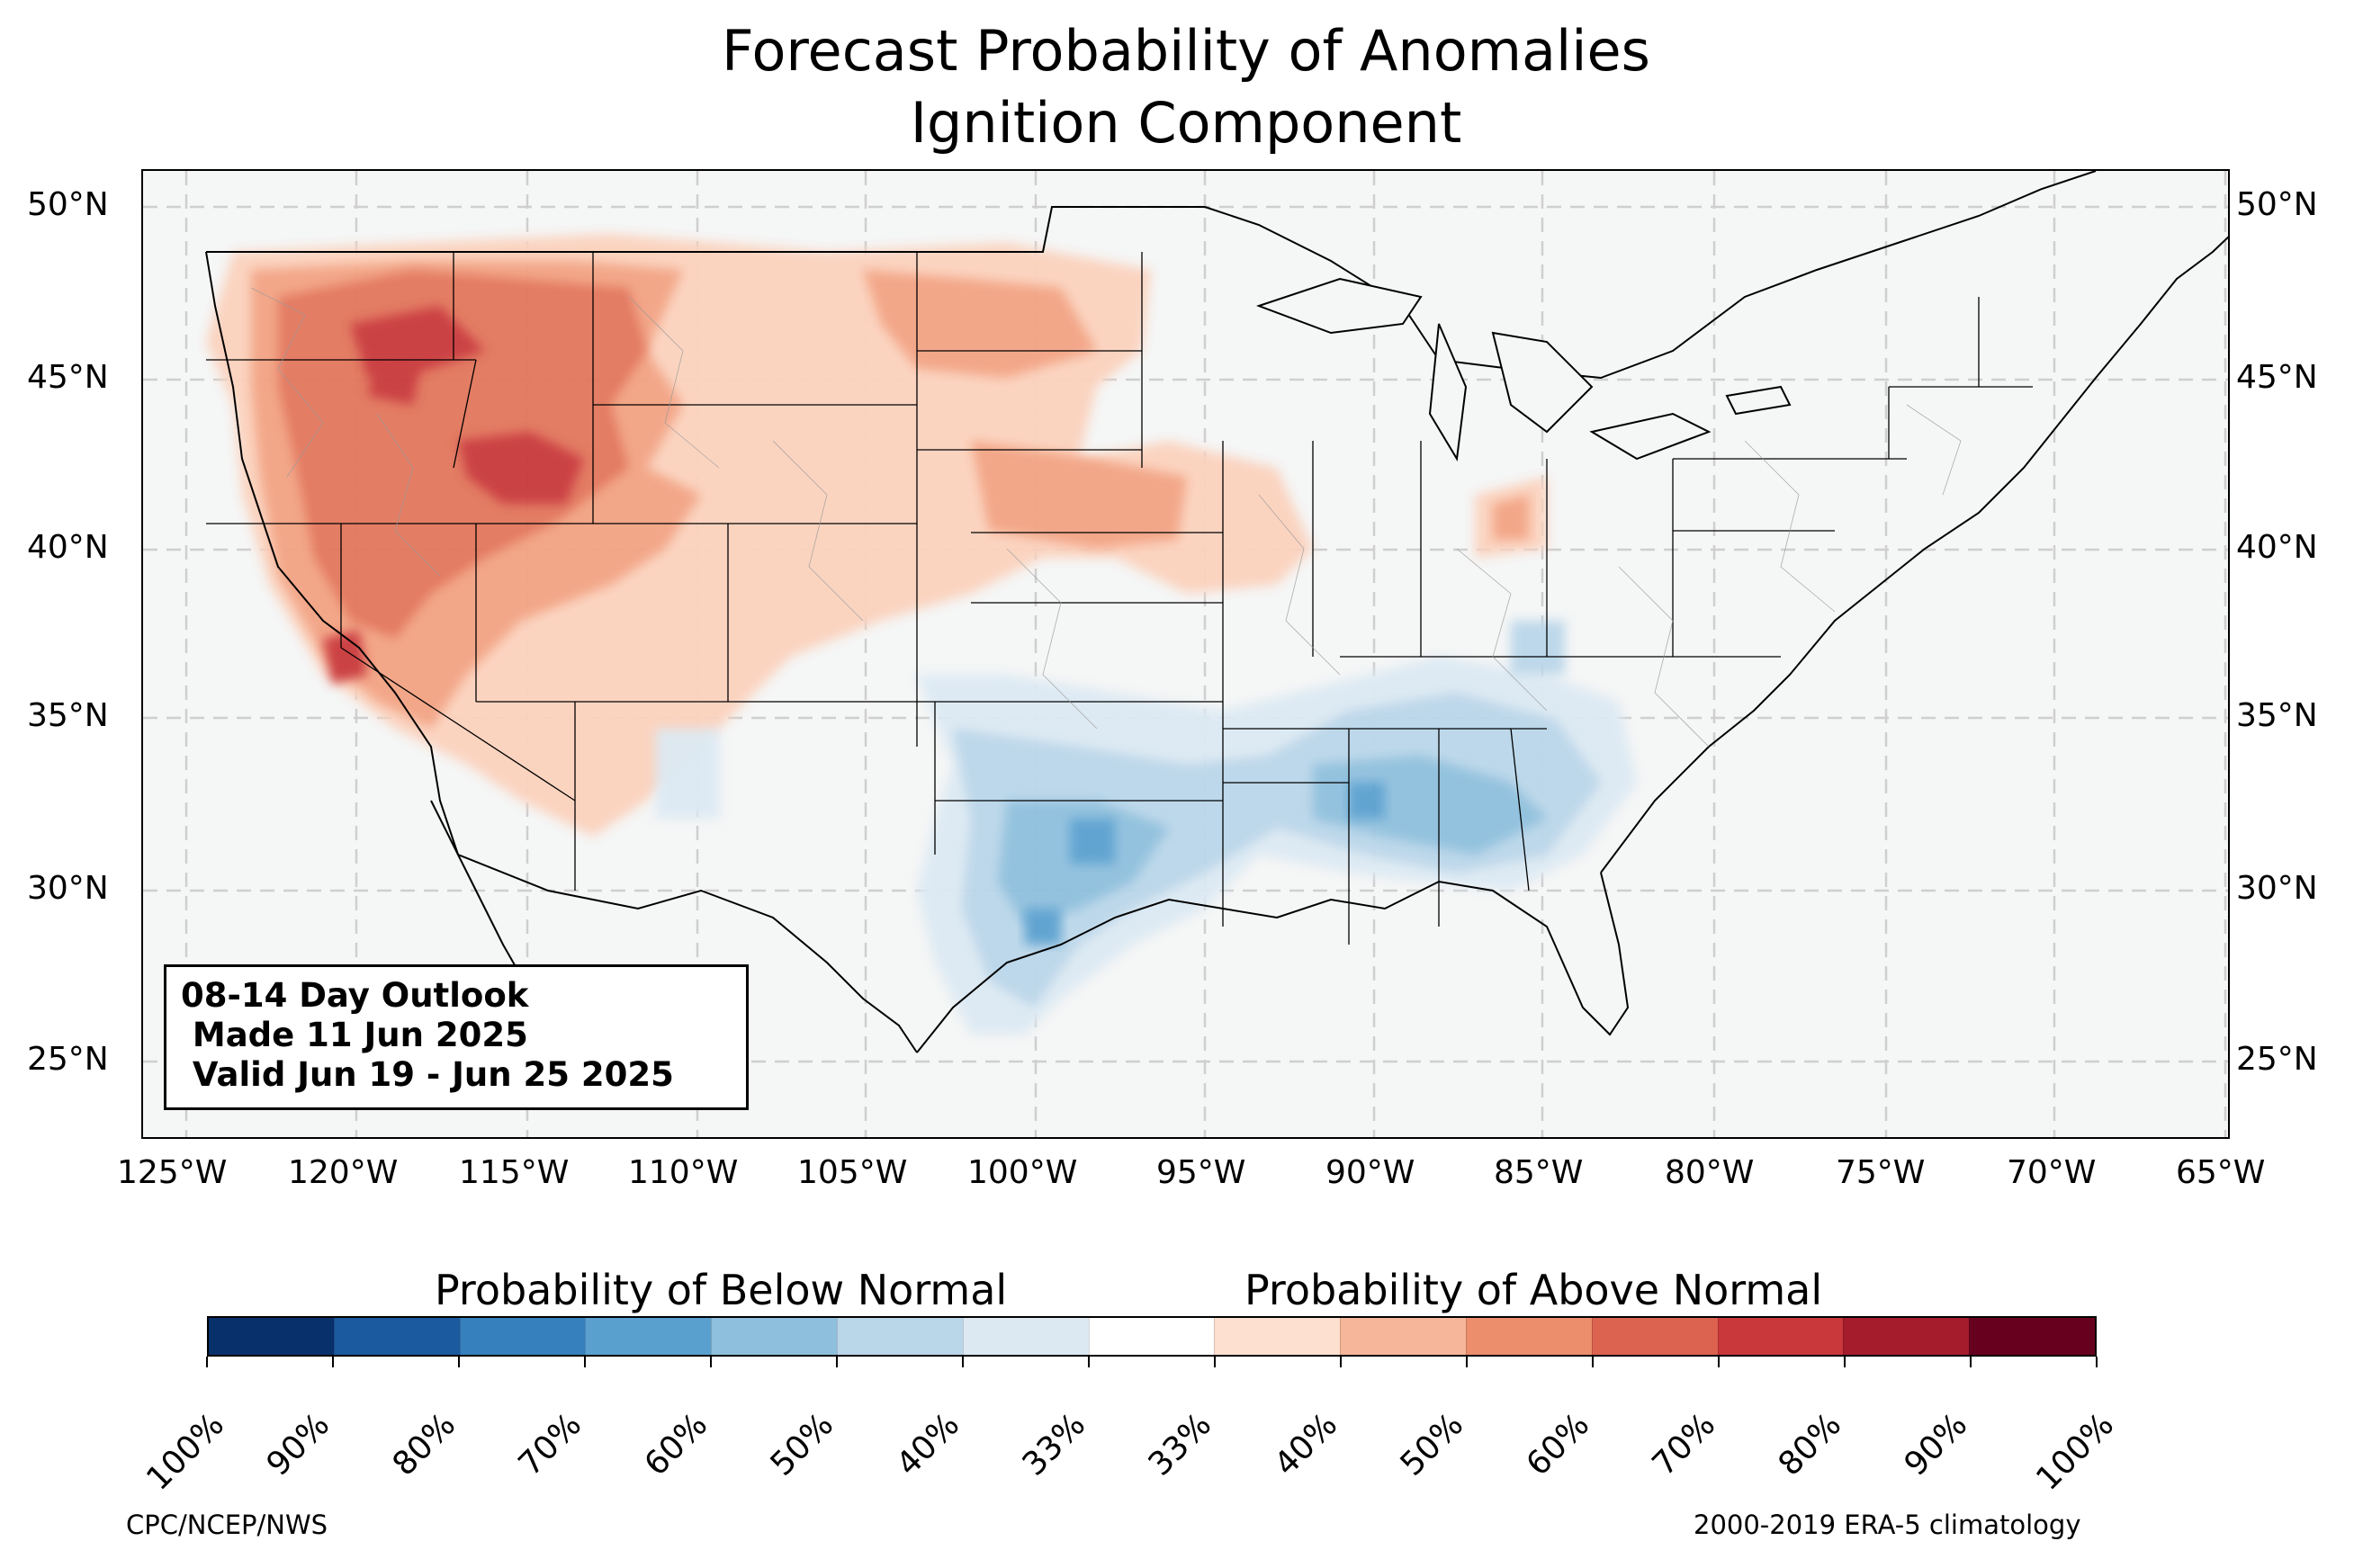 The height and width of the screenshot is (1568, 2372). What do you see at coordinates (1201, 1172) in the screenshot?
I see `lon-label-95w: 95°W` at bounding box center [1201, 1172].